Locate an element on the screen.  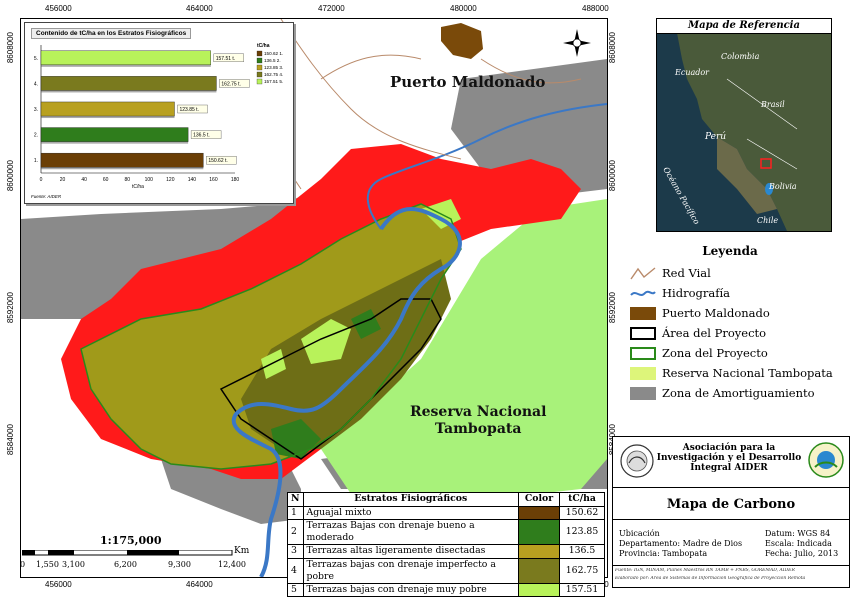
ref-lake-titicaca is located at coordinates (769, 189).